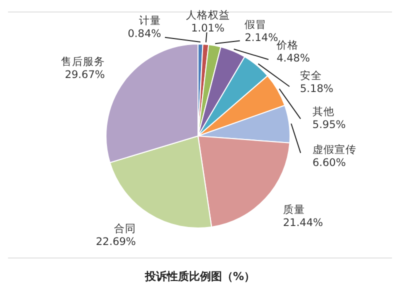 The height and width of the screenshot is (300, 400). Describe the element at coordinates (150, 21) in the screenshot. I see `slice-label: 计量` at that location.